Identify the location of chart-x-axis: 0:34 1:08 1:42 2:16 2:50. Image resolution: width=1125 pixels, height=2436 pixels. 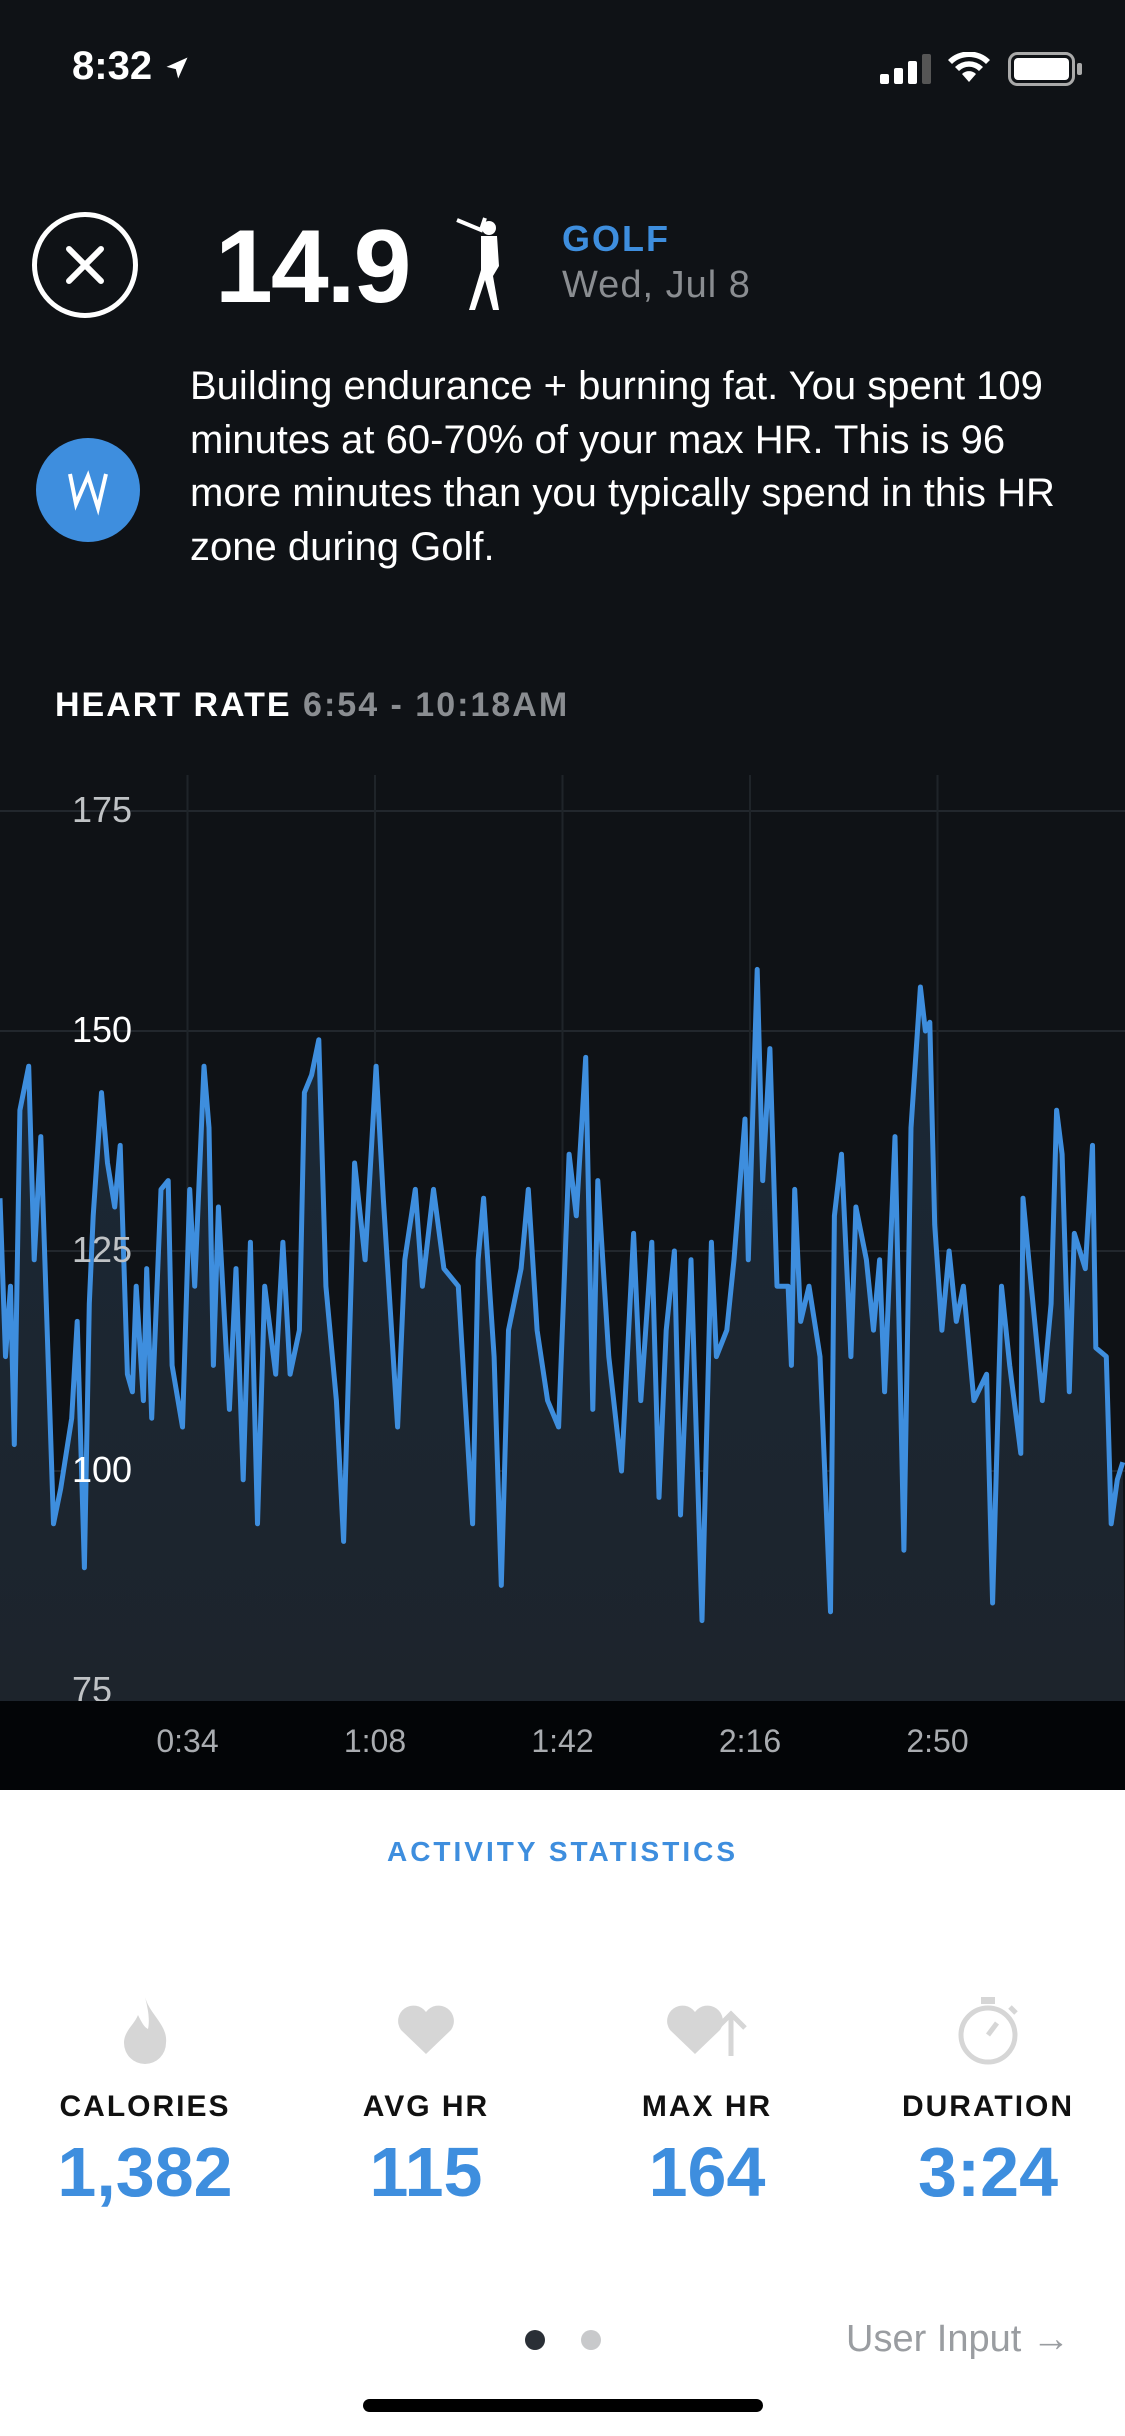
(562, 1745).